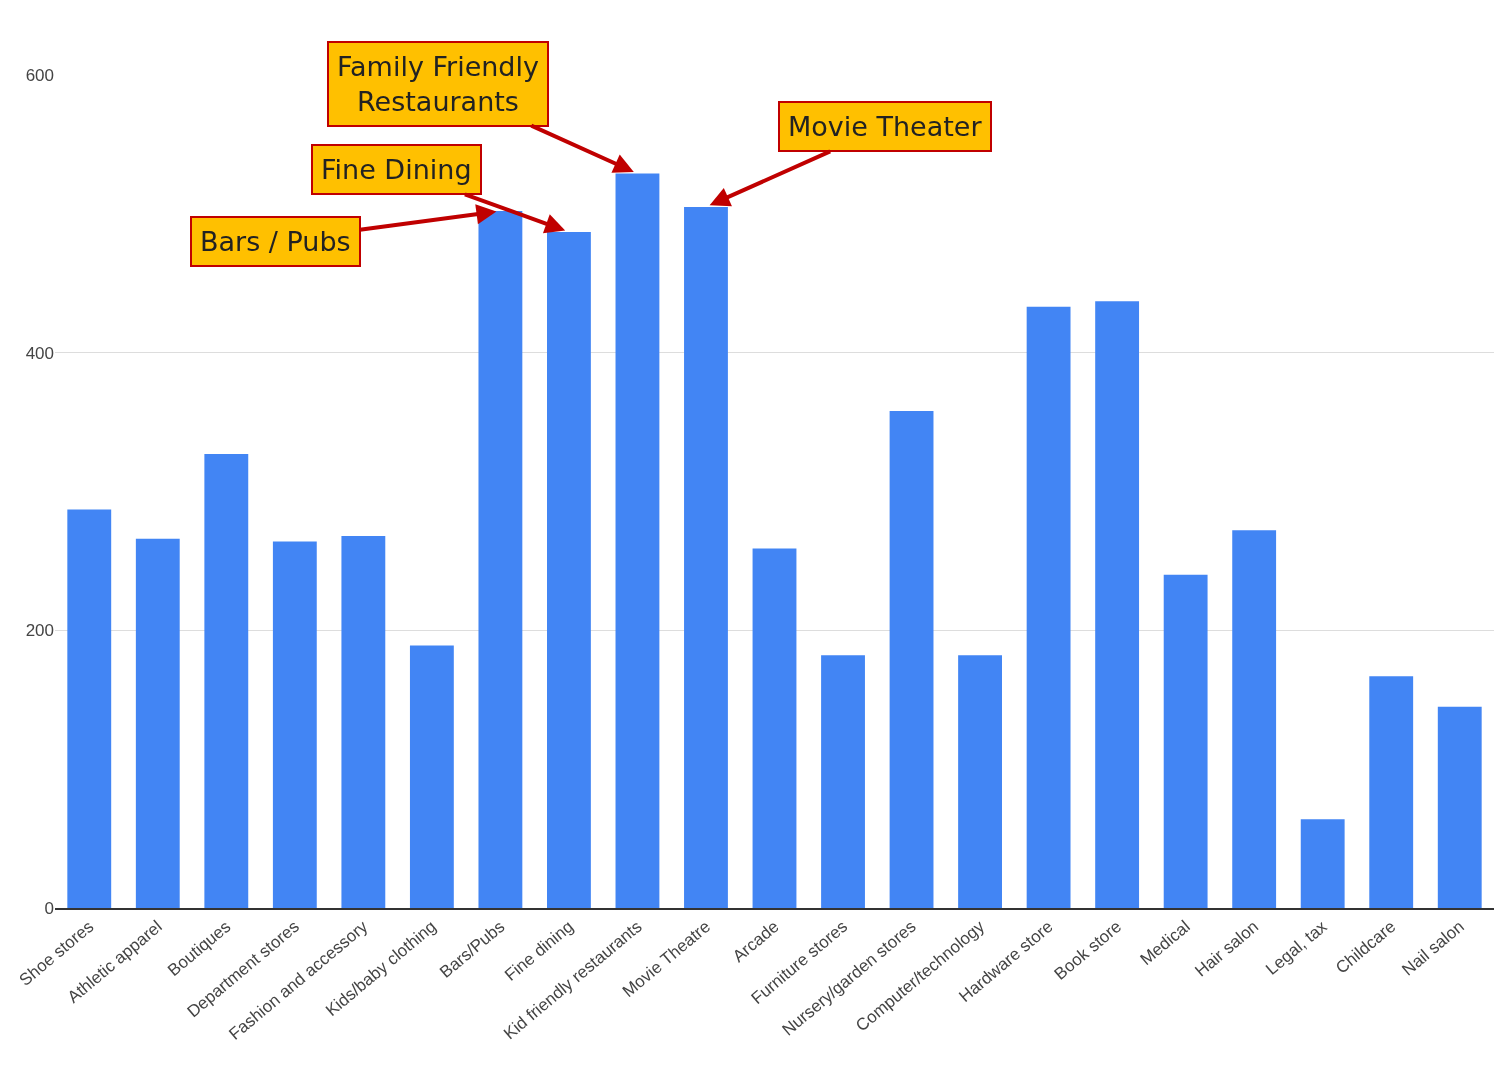  I want to click on y-tick-label: 400, so click(39, 353).